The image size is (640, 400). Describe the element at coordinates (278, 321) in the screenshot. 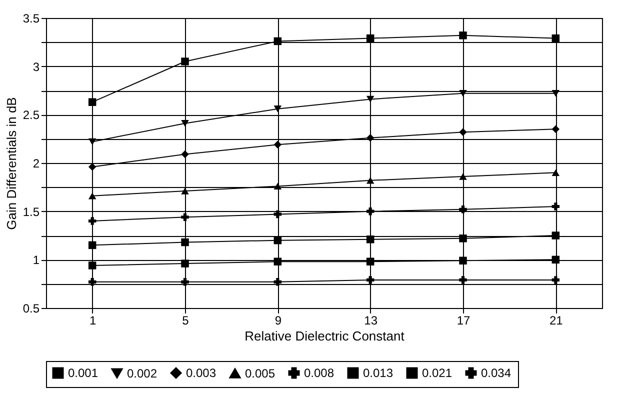

I see `x-tick-label: 9` at that location.